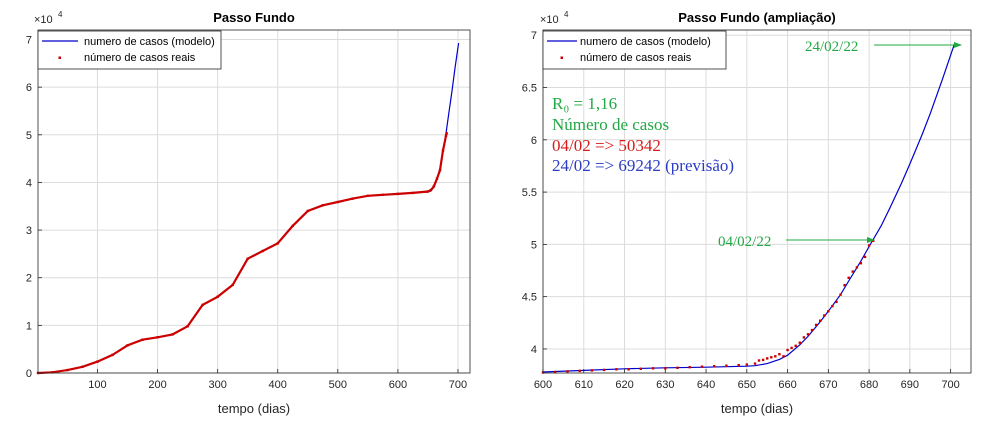  I want to click on y-tick-label: 2, so click(29, 279).